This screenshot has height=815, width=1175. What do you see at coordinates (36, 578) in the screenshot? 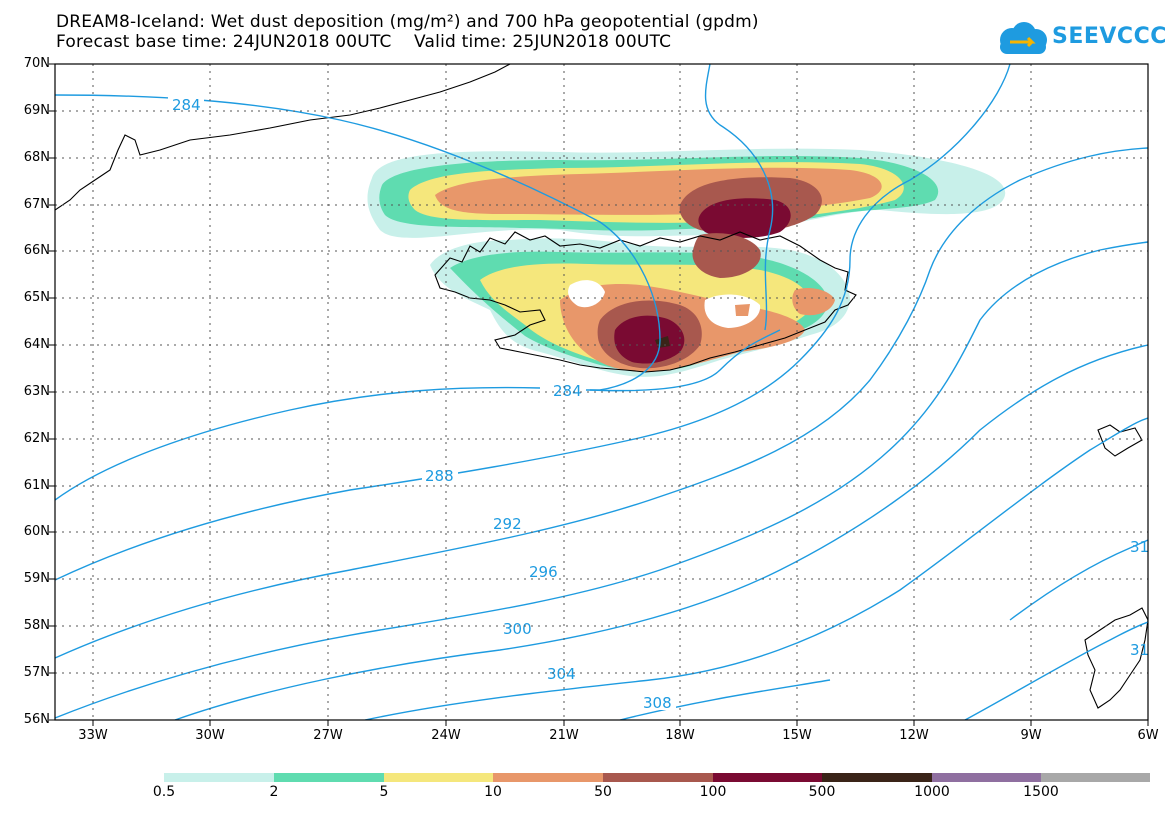
I see `lat-label-59n: 59N` at bounding box center [36, 578].